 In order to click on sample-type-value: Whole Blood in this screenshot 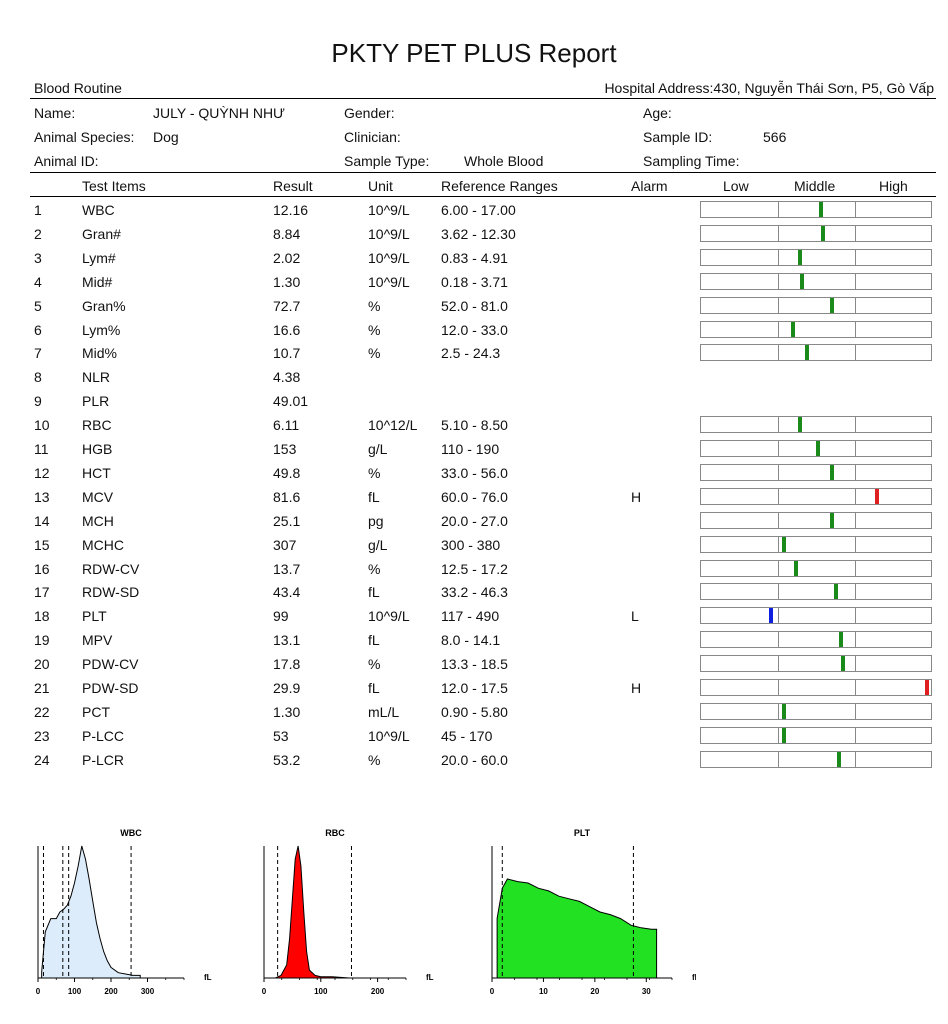, I will do `click(504, 161)`.